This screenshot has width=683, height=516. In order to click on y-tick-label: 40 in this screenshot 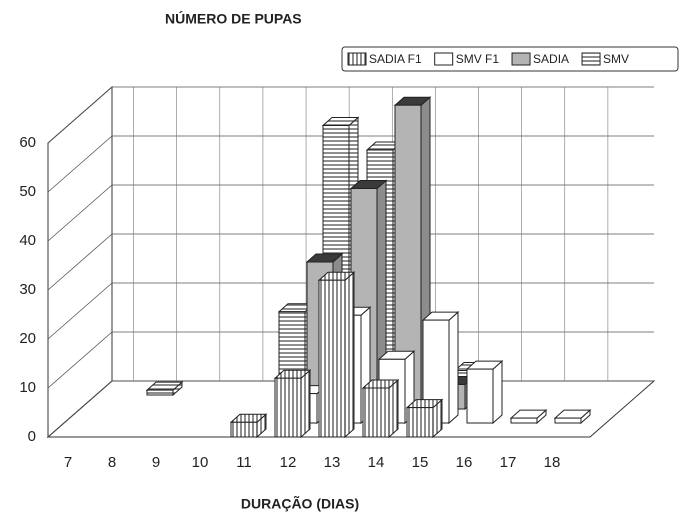, I will do `click(27, 240)`.